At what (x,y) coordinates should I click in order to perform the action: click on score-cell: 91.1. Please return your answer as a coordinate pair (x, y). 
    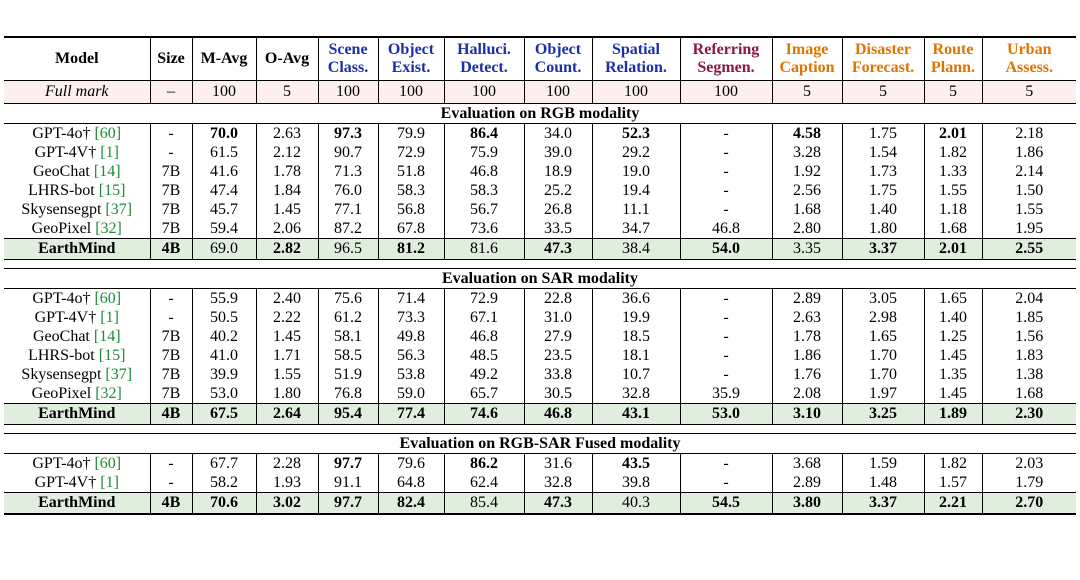
    Looking at the image, I should click on (348, 483).